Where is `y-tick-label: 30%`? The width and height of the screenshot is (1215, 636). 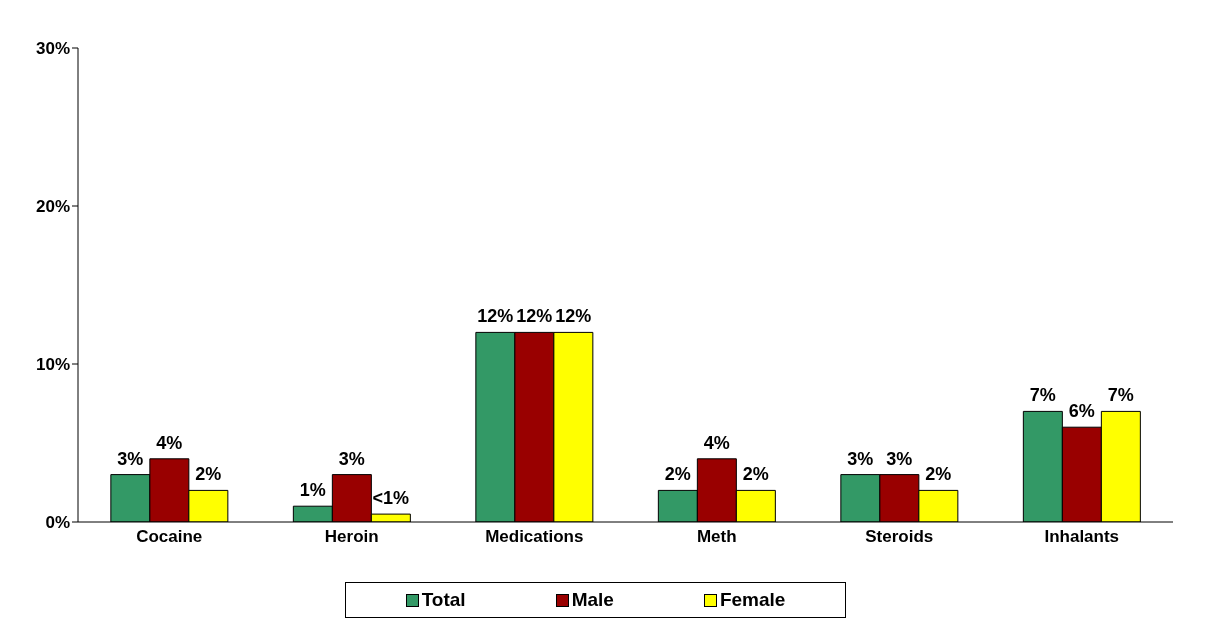
y-tick-label: 30% is located at coordinates (52, 49).